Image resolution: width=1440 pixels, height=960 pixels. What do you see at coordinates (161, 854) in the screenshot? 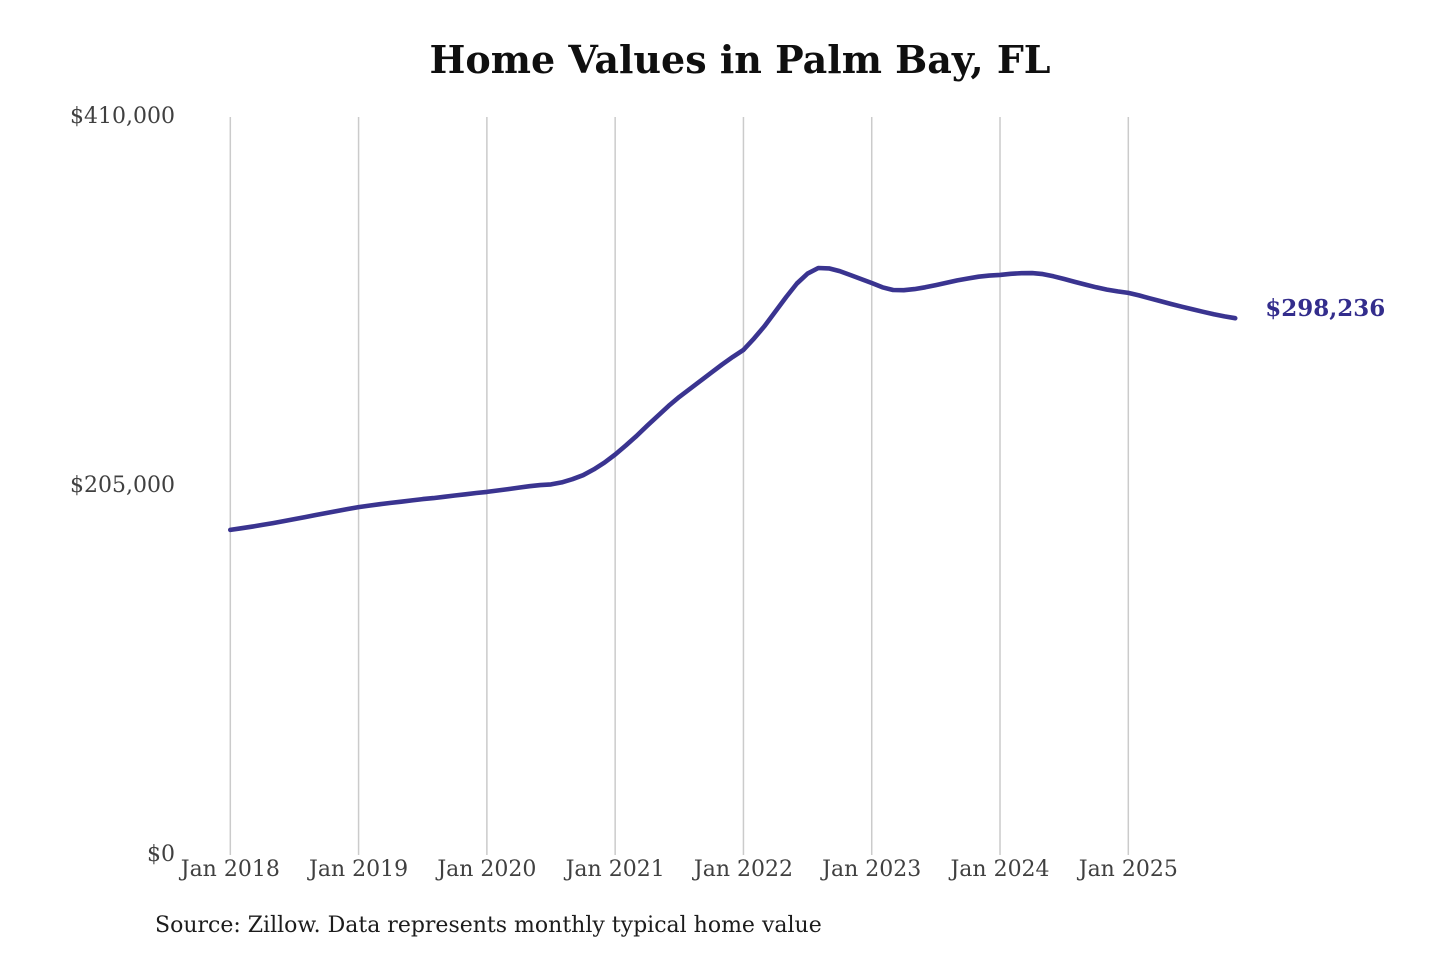
I see `y-tick-label: $0` at bounding box center [161, 854].